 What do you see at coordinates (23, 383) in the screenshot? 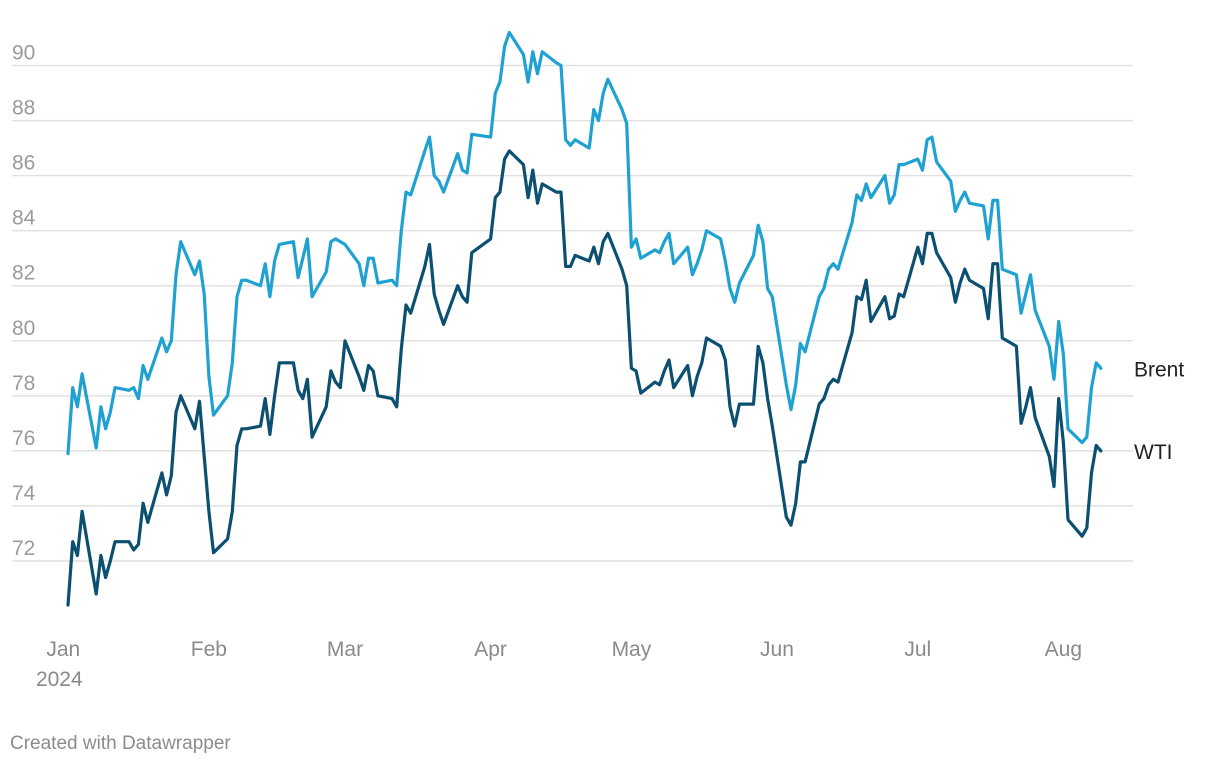
I see `y-tick-label: 78` at bounding box center [23, 383].